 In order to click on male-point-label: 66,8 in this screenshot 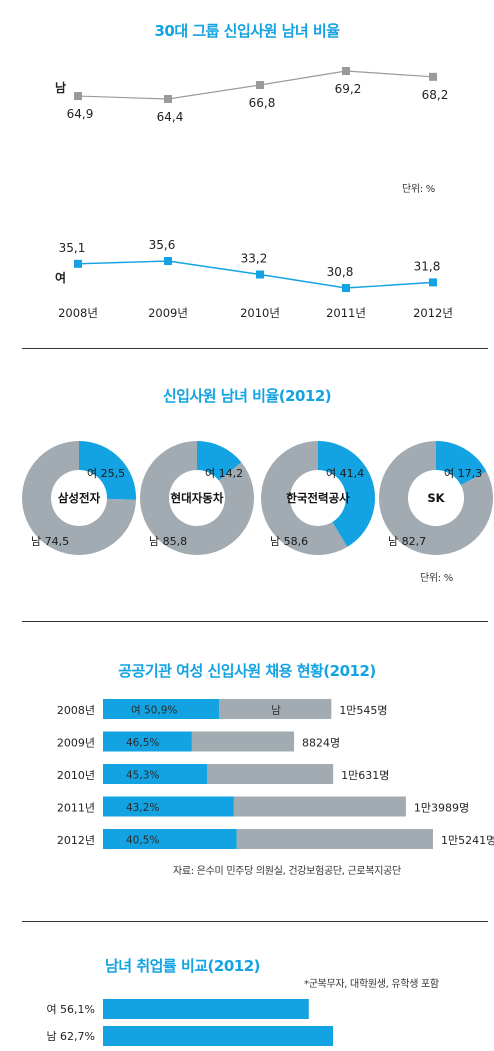, I will do `click(262, 103)`.